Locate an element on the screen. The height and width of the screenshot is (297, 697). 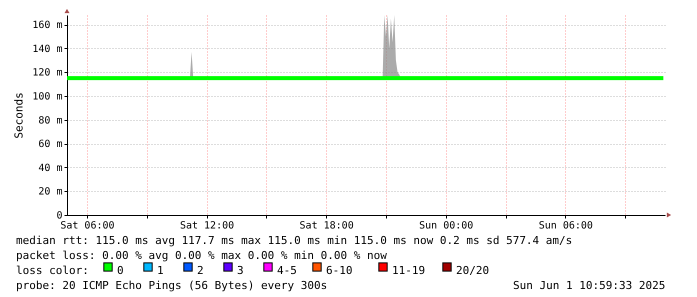
y-tick-label: 80 m is located at coordinates (50, 120).